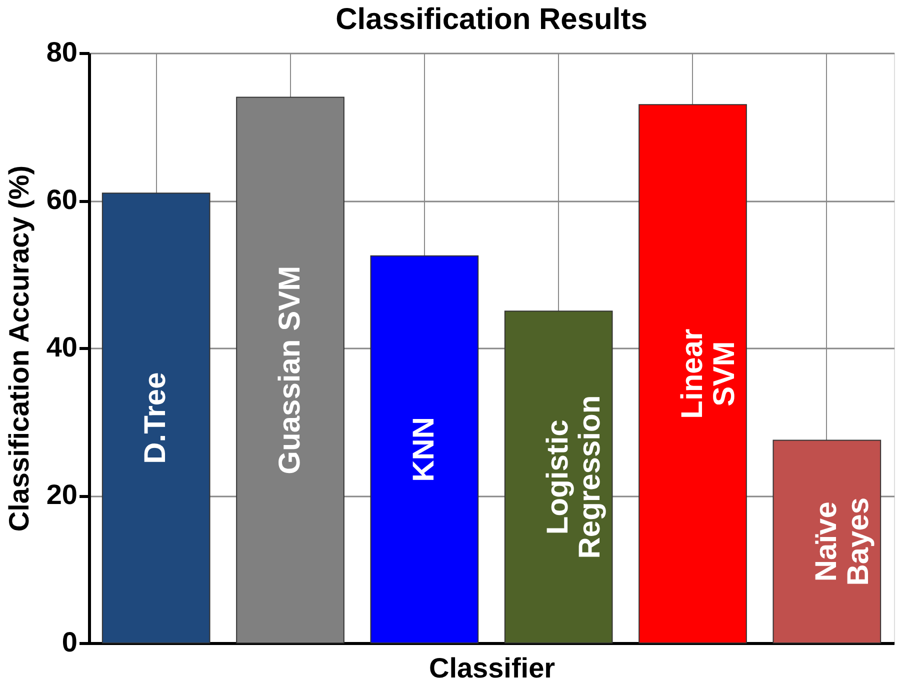 This screenshot has height=688, width=899. I want to click on x-tick-label: Guassian SVM, so click(289, 370).